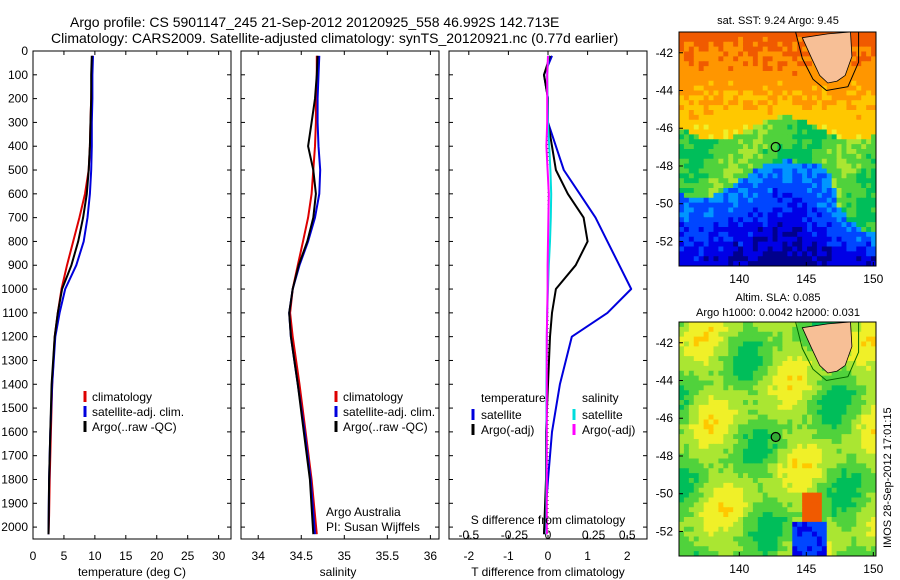 This screenshot has height=580, width=900. What do you see at coordinates (468, 556) in the screenshot?
I see `x-tick-label: -2` at bounding box center [468, 556].